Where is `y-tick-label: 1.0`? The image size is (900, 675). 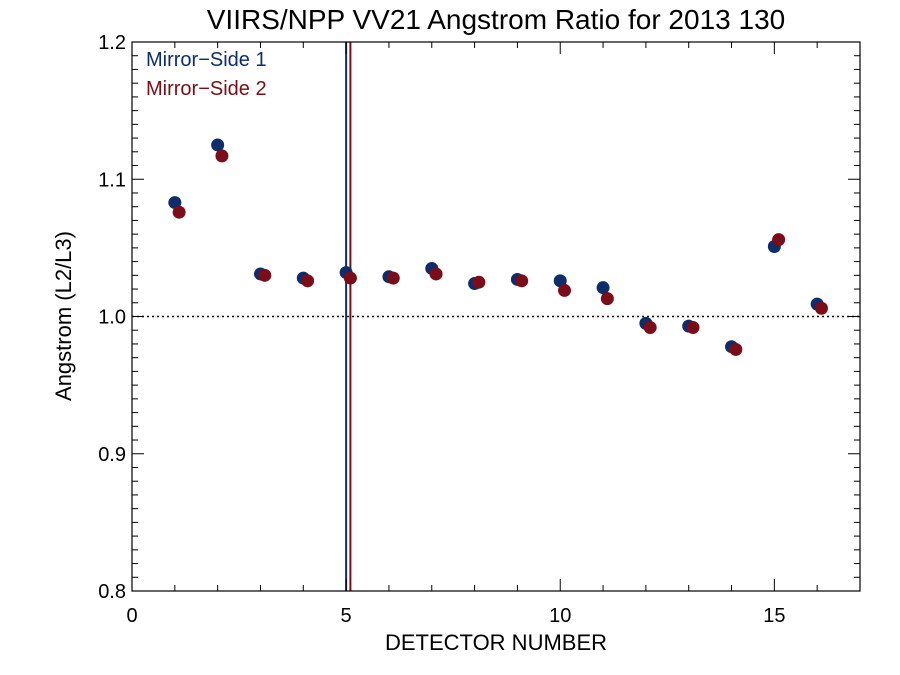
y-tick-label: 1.0 is located at coordinates (112, 318).